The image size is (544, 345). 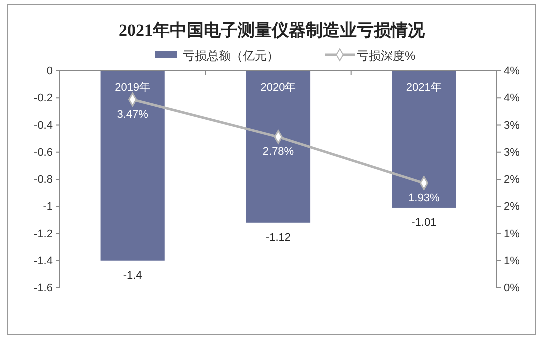 What do you see at coordinates (272, 30) in the screenshot?
I see `chart-title: 2021年中国电子测量仪器制造业亏损情况` at bounding box center [272, 30].